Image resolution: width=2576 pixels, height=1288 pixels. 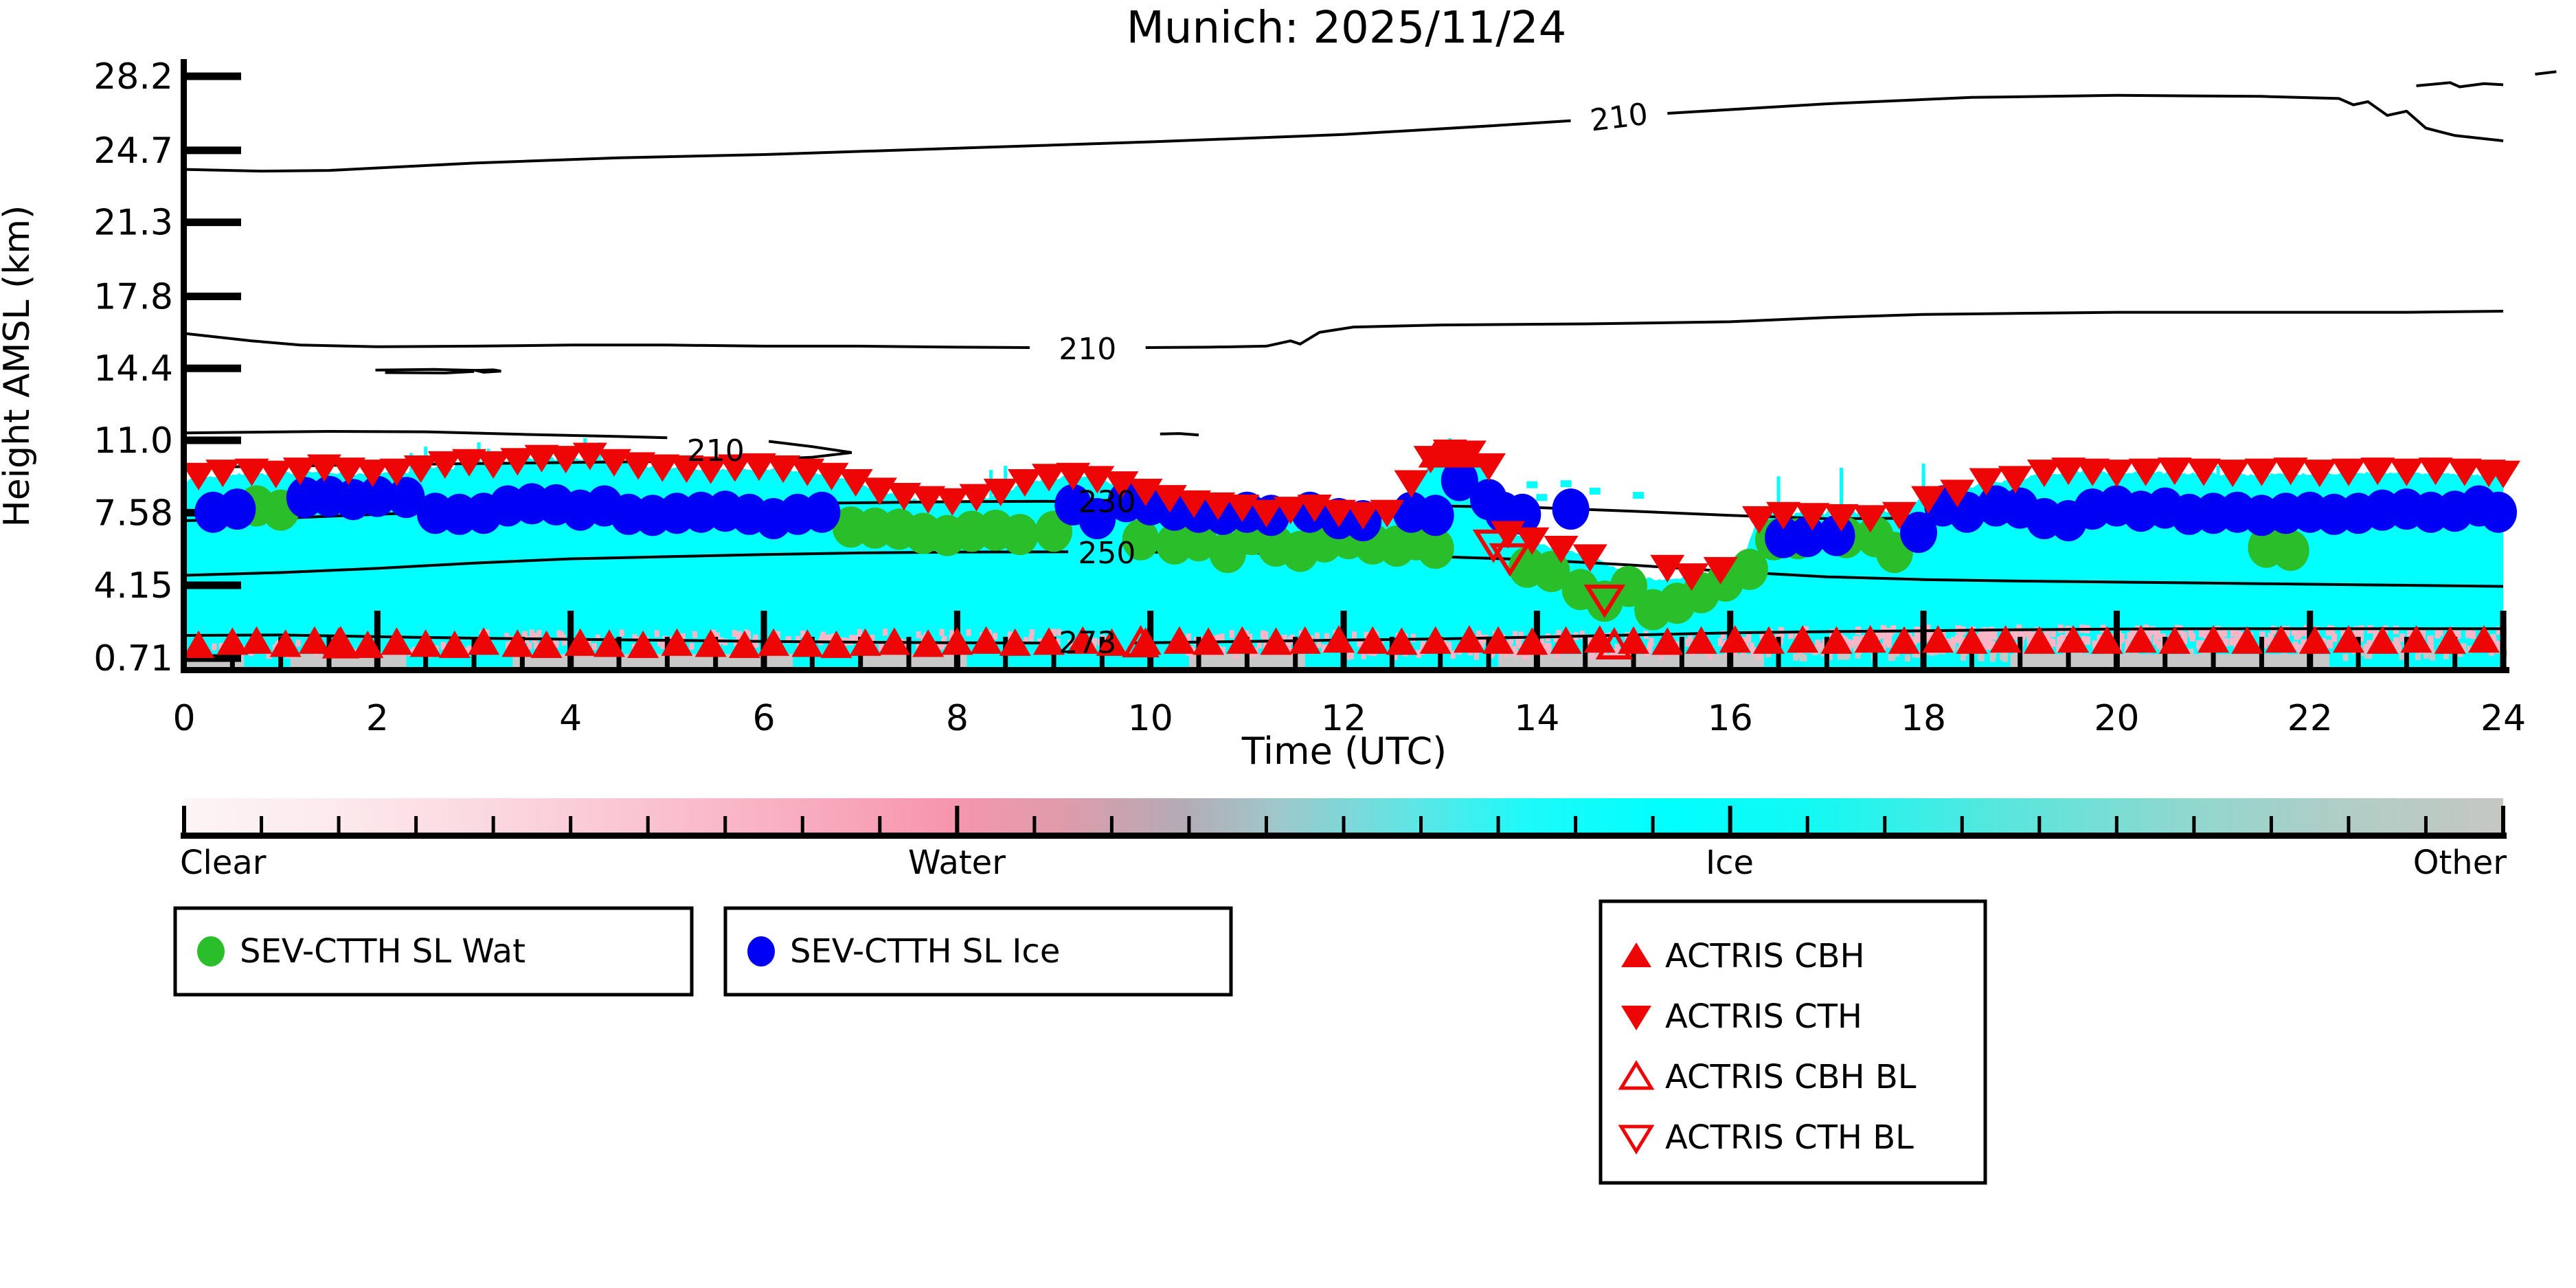 What do you see at coordinates (1107, 553) in the screenshot?
I see `contour-label: 250` at bounding box center [1107, 553].